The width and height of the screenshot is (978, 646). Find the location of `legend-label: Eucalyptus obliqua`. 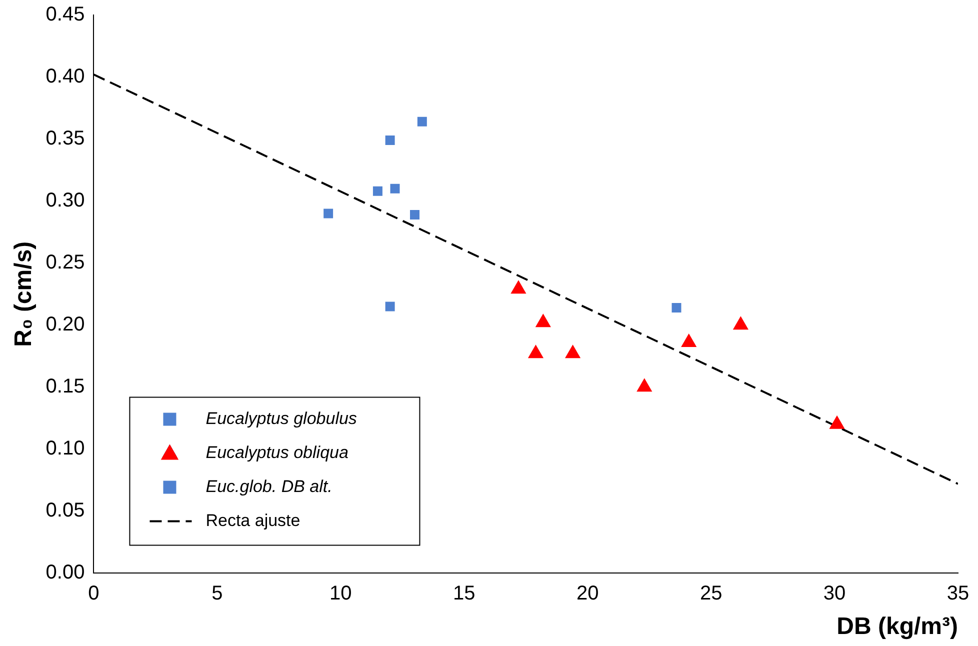

legend-label: Eucalyptus obliqua is located at coordinates (277, 452).